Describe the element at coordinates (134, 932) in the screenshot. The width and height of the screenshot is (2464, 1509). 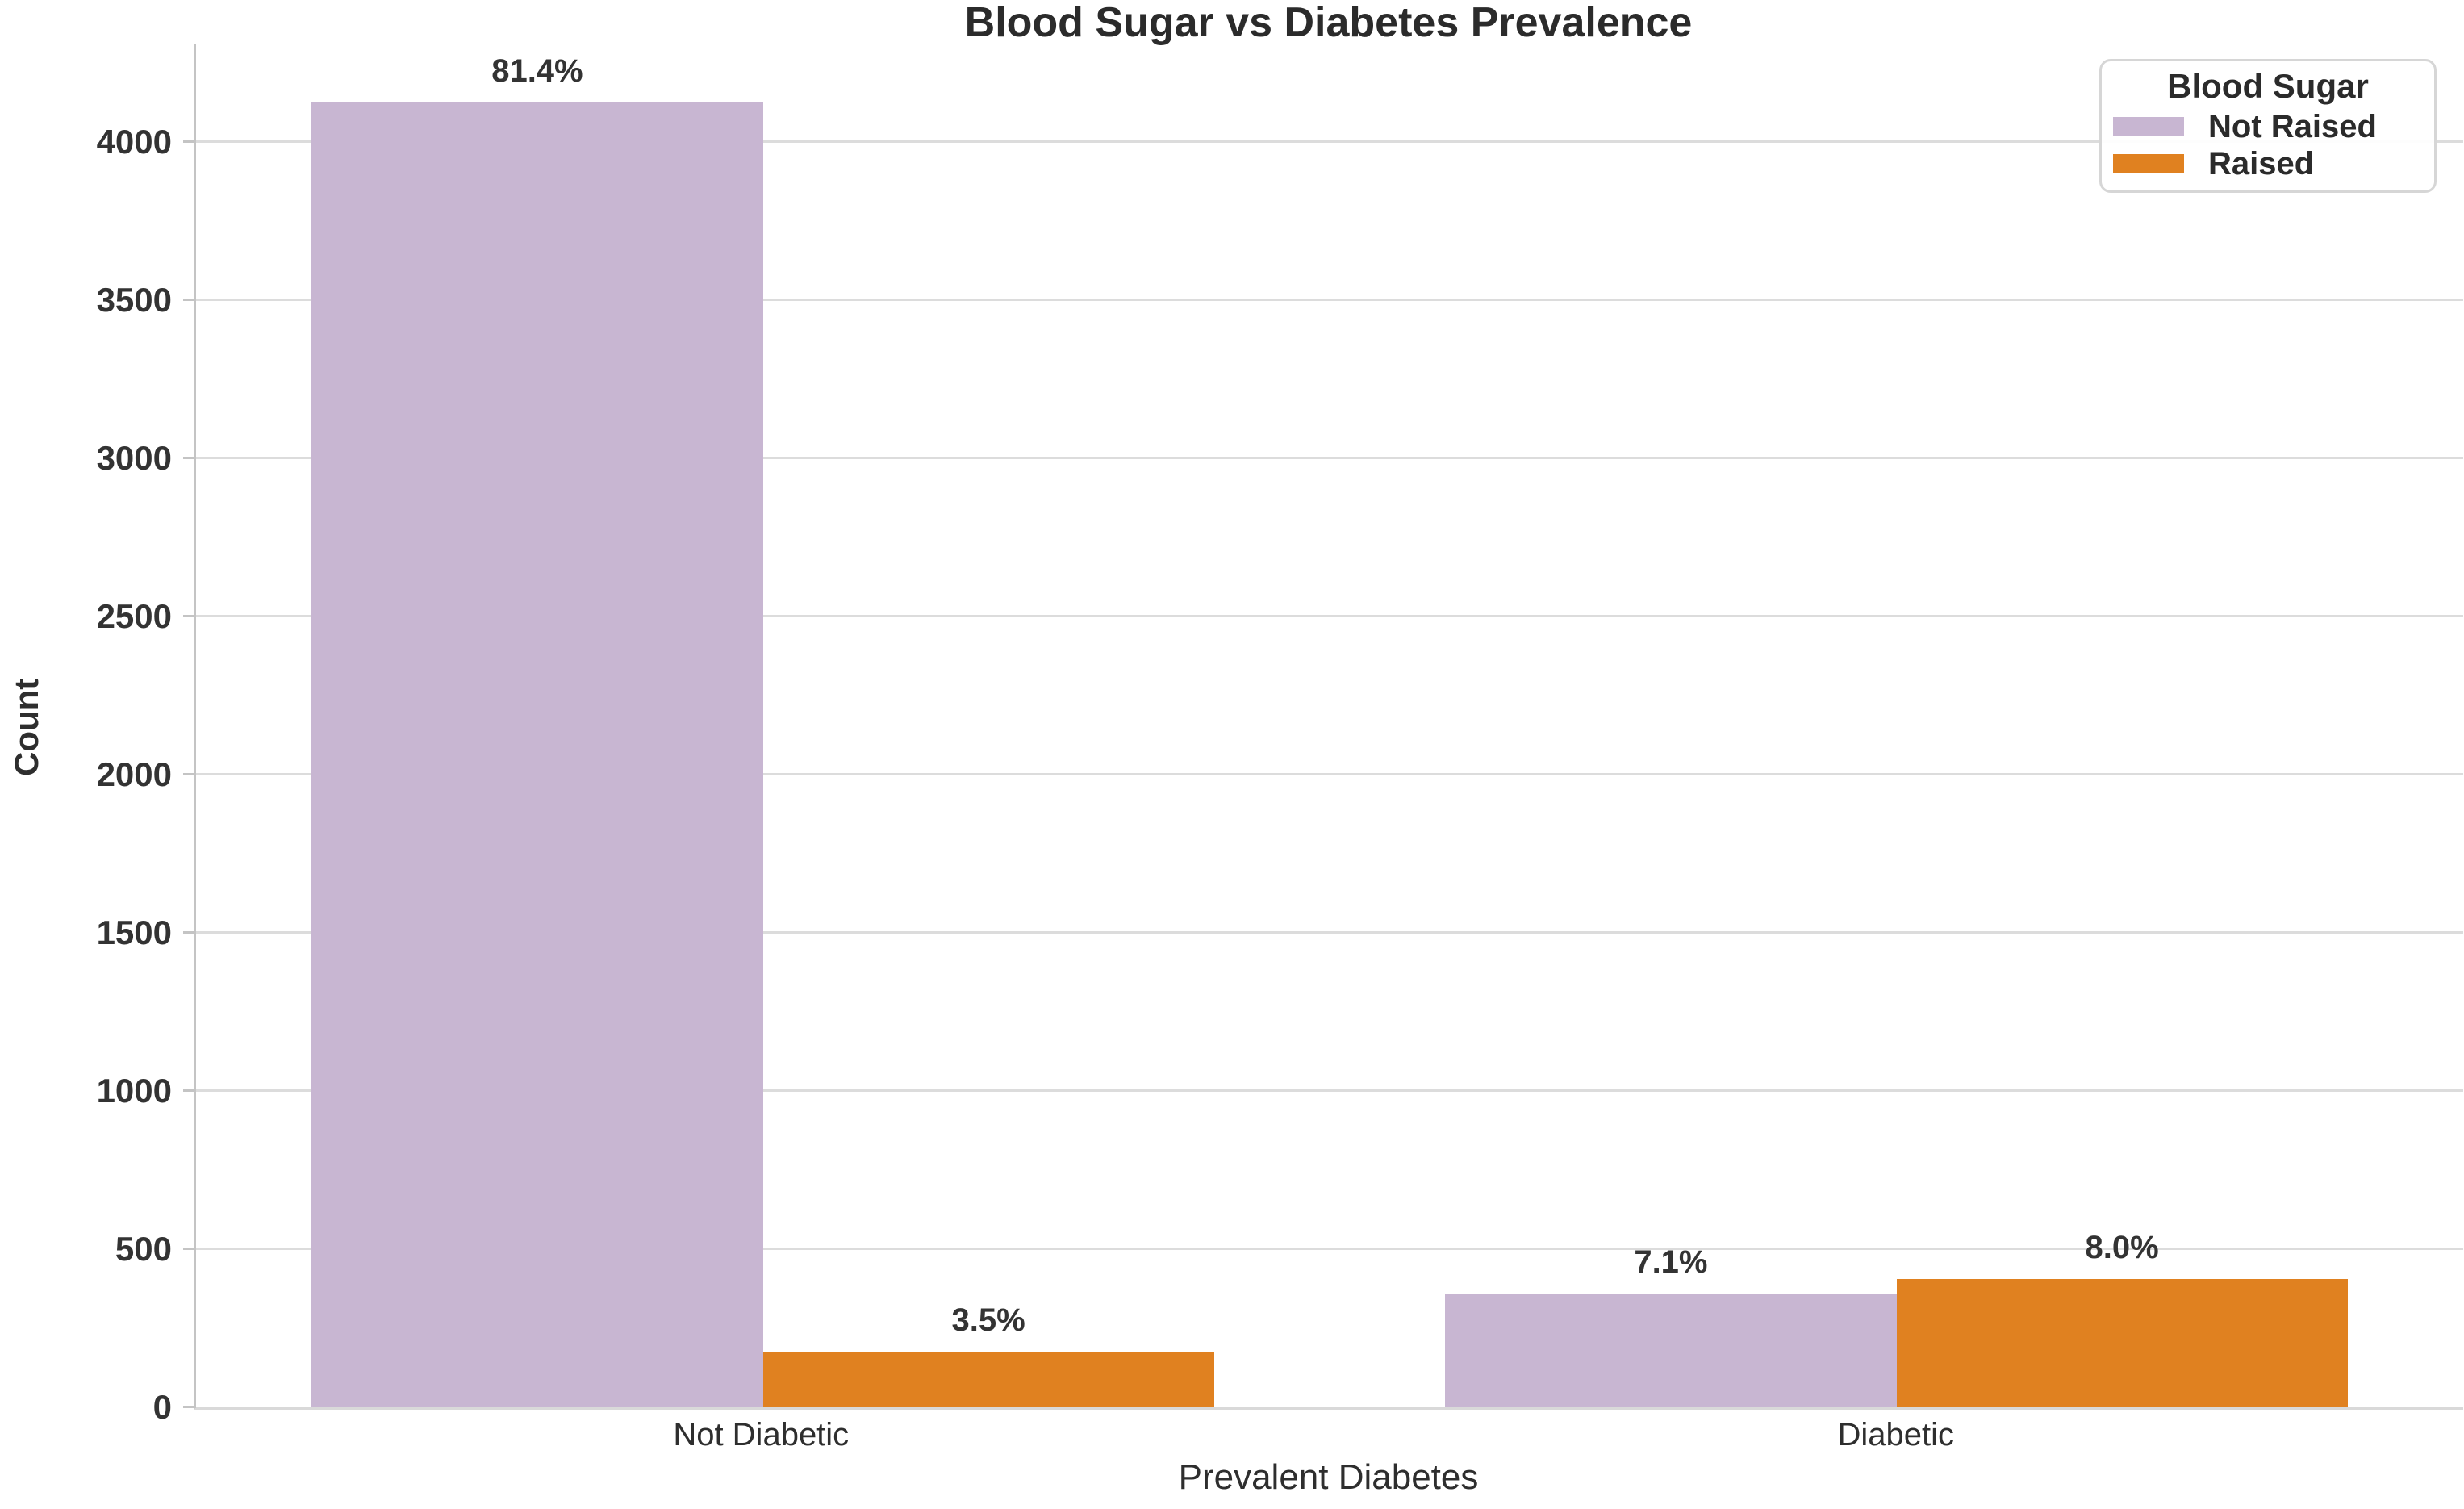
I see `y-tick-label: 1500` at that location.